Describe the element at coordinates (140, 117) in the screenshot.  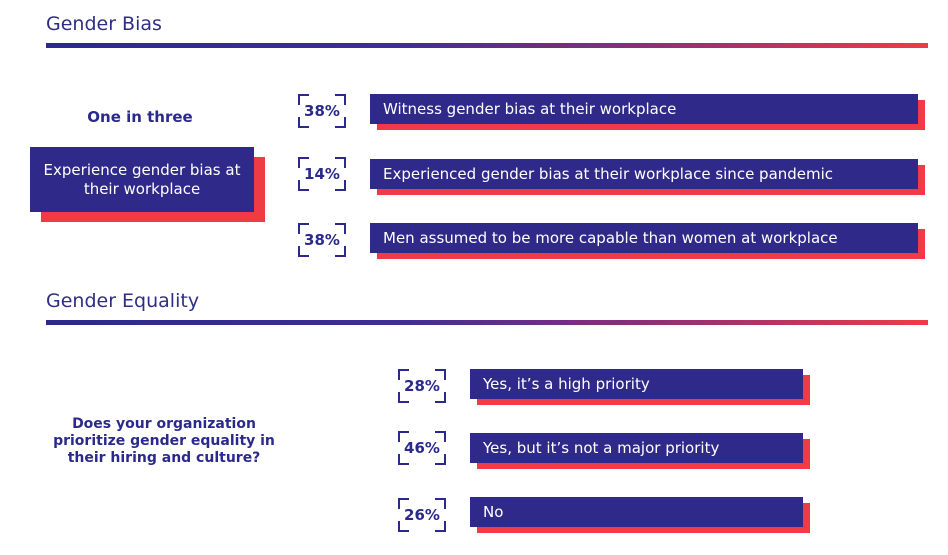
I see `headline: One in three` at that location.